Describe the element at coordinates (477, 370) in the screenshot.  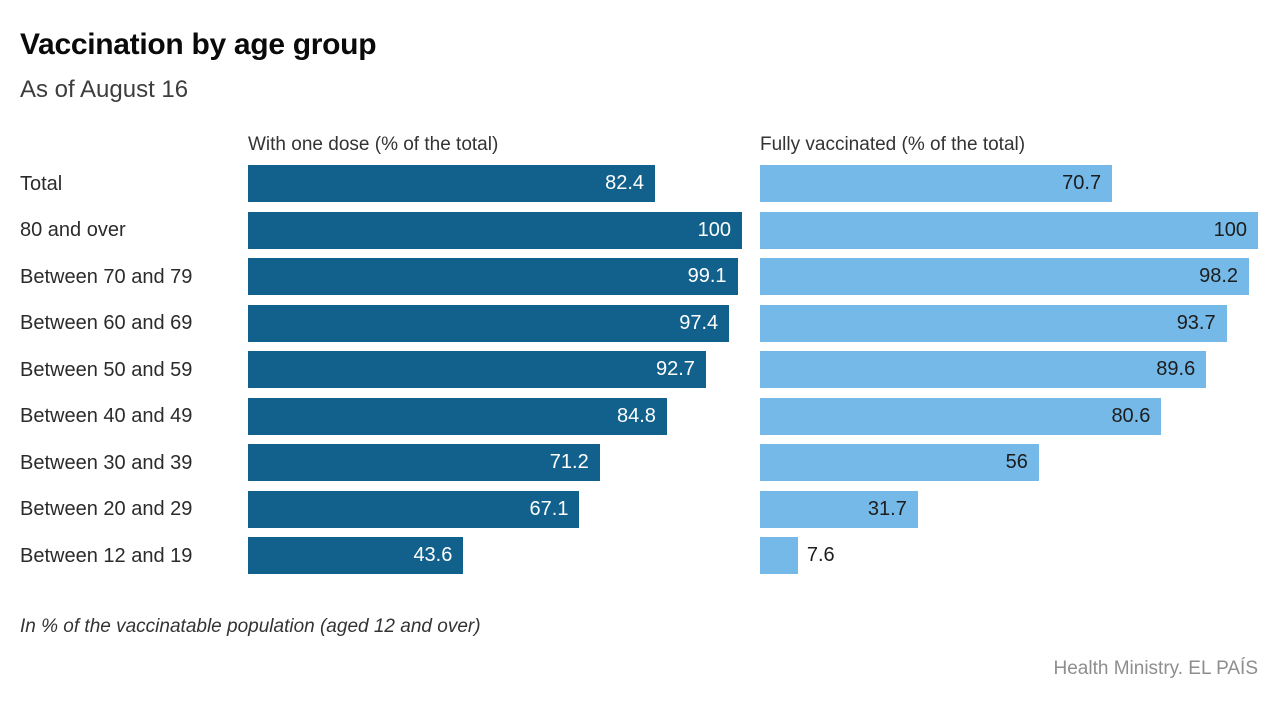
I see `one-dose-bar: 92.7` at that location.